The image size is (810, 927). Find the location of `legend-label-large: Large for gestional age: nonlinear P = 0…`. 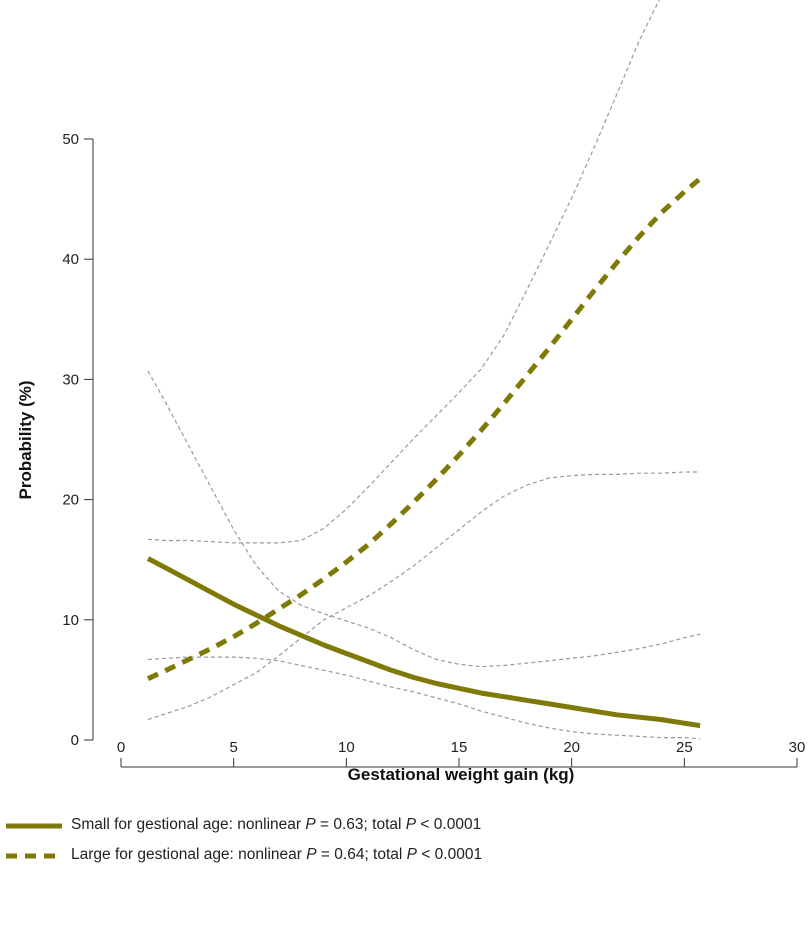

legend-label-large: Large for gestional age: nonlinear P = 0… is located at coordinates (276, 855).